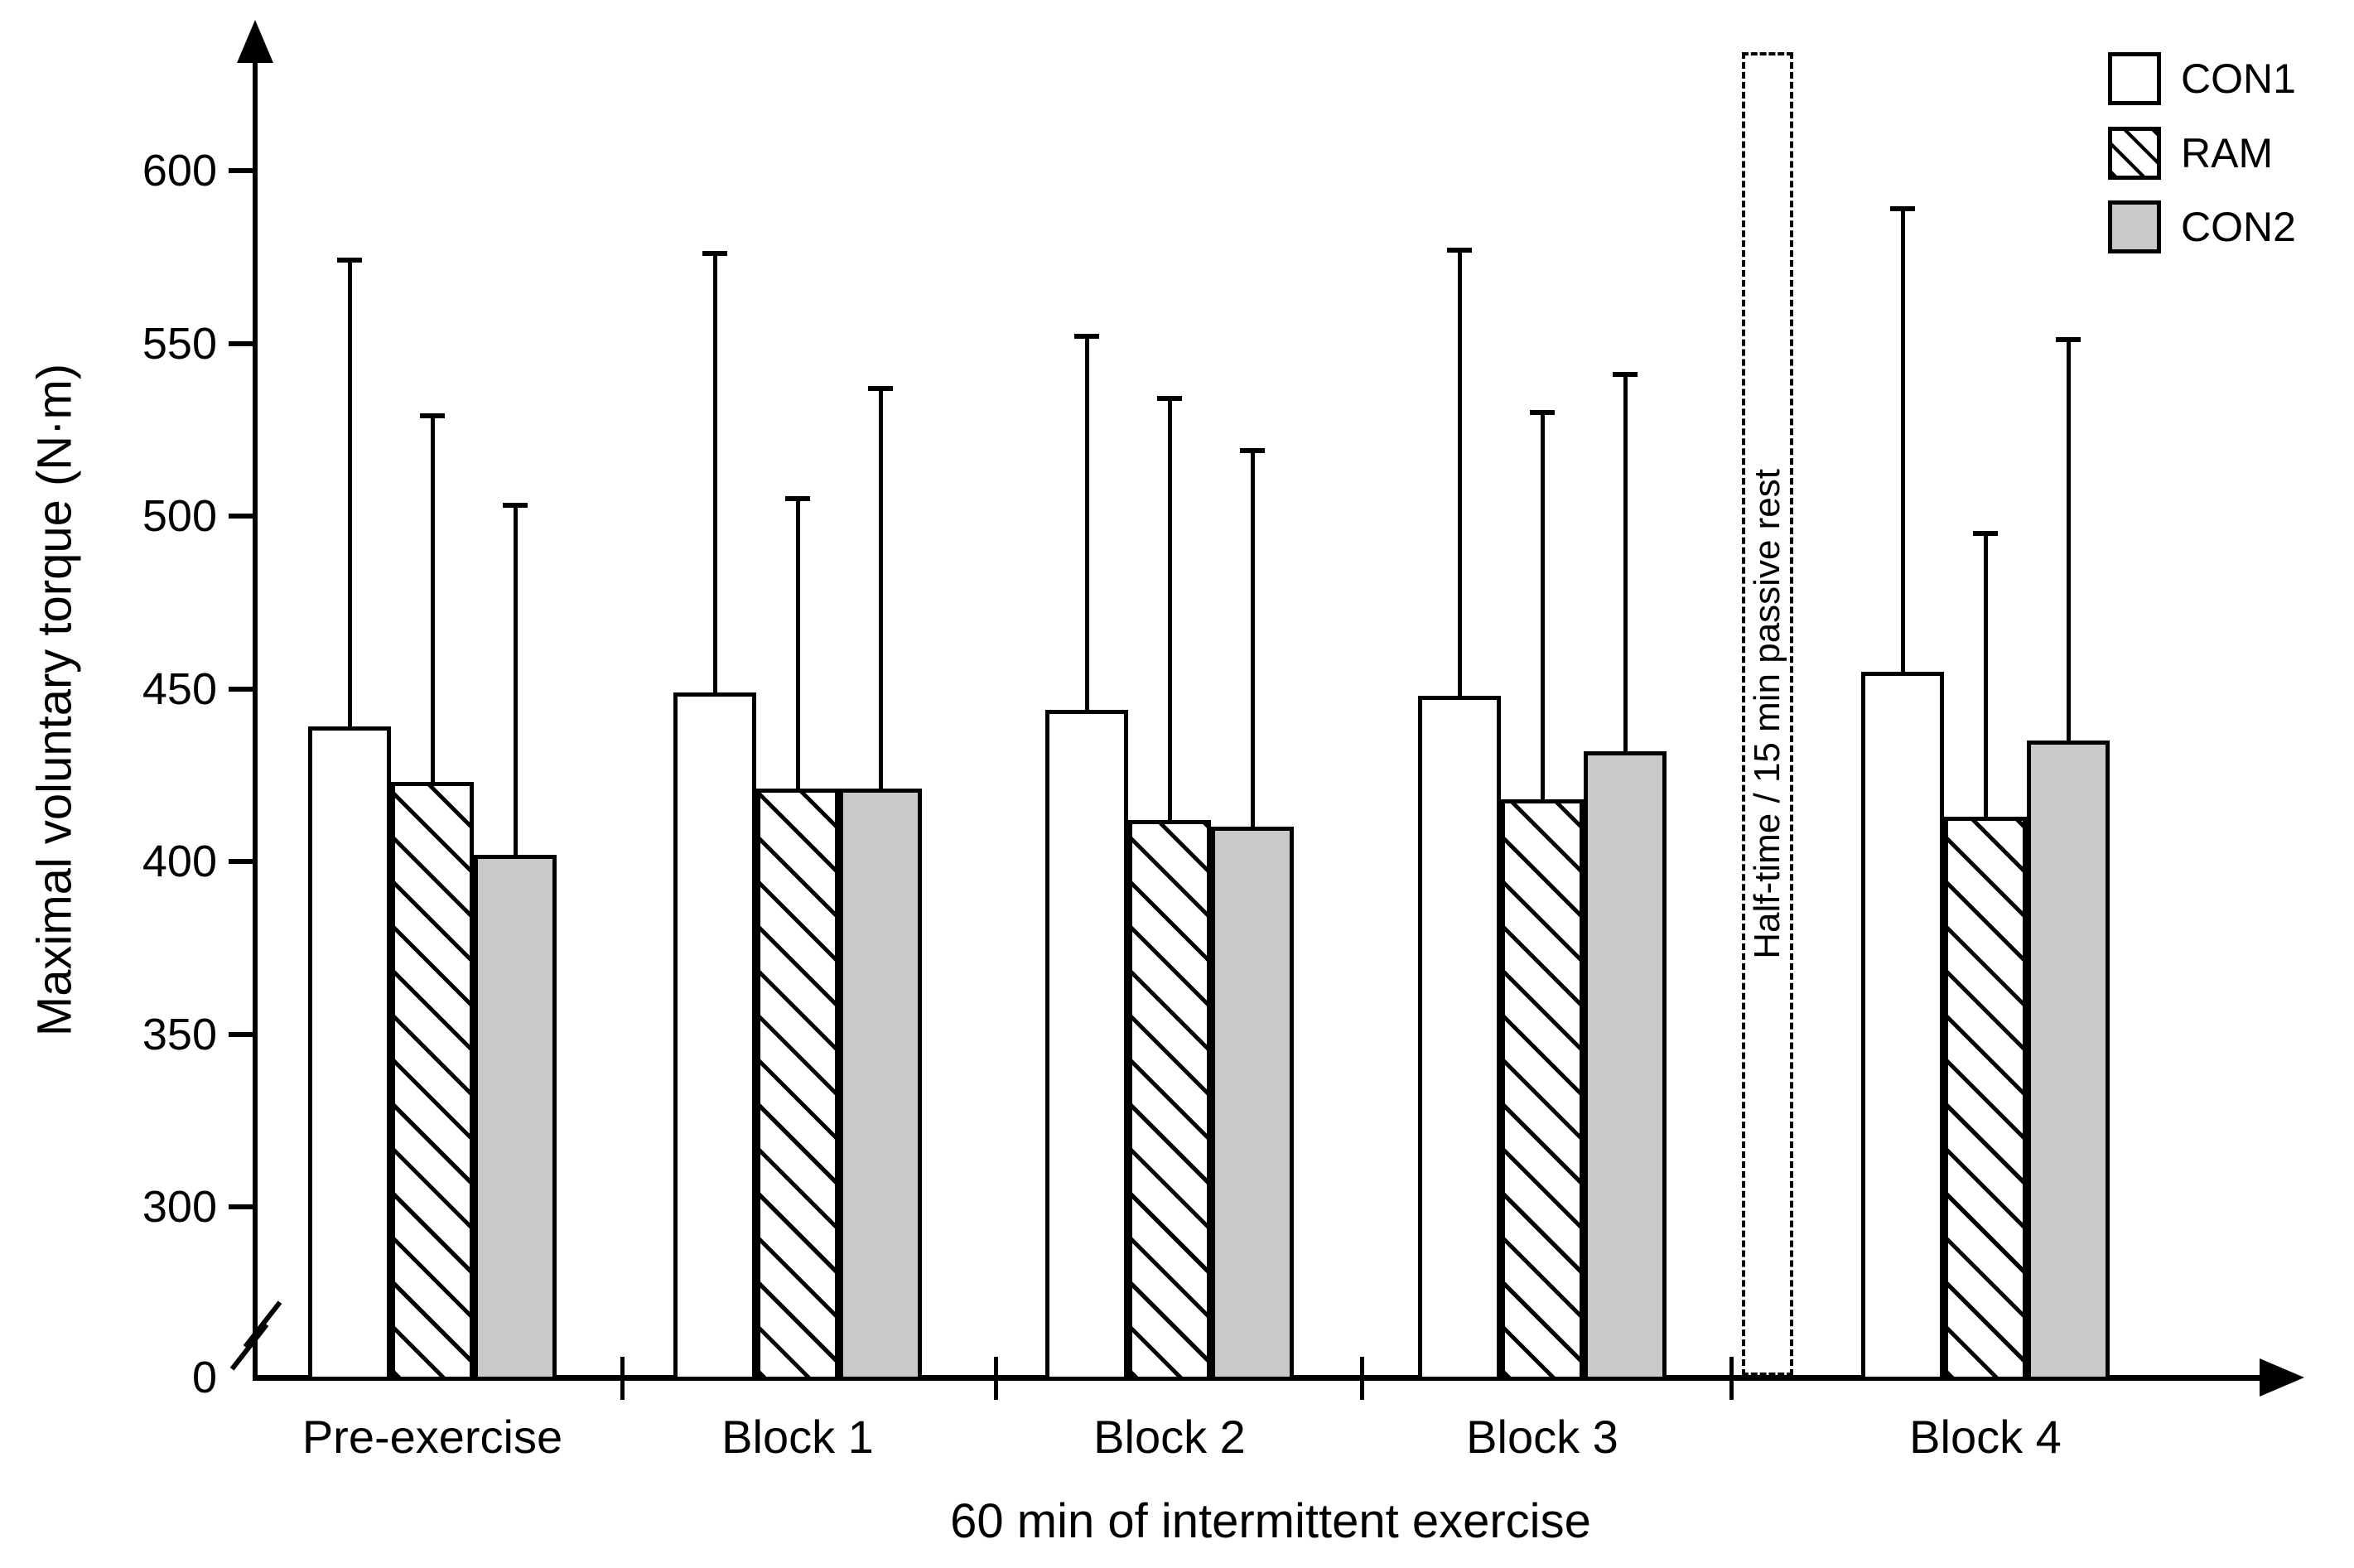 The width and height of the screenshot is (2354, 1568). What do you see at coordinates (255, 41) in the screenshot?
I see `y-axis-arrow-icon` at bounding box center [255, 41].